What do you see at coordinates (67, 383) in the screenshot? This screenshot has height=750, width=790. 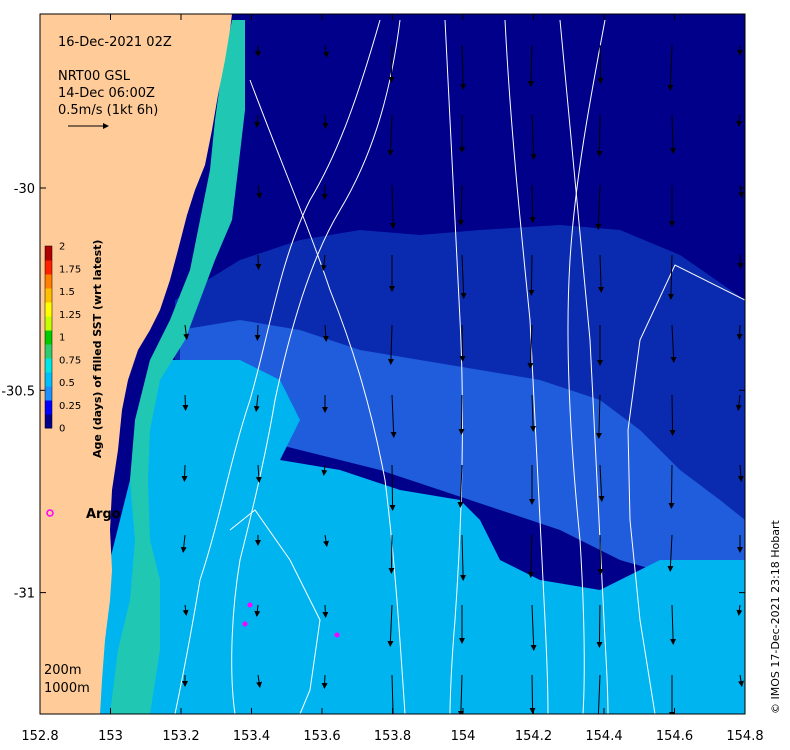 I see `colorbar-tick-label: 0.5` at bounding box center [67, 383].